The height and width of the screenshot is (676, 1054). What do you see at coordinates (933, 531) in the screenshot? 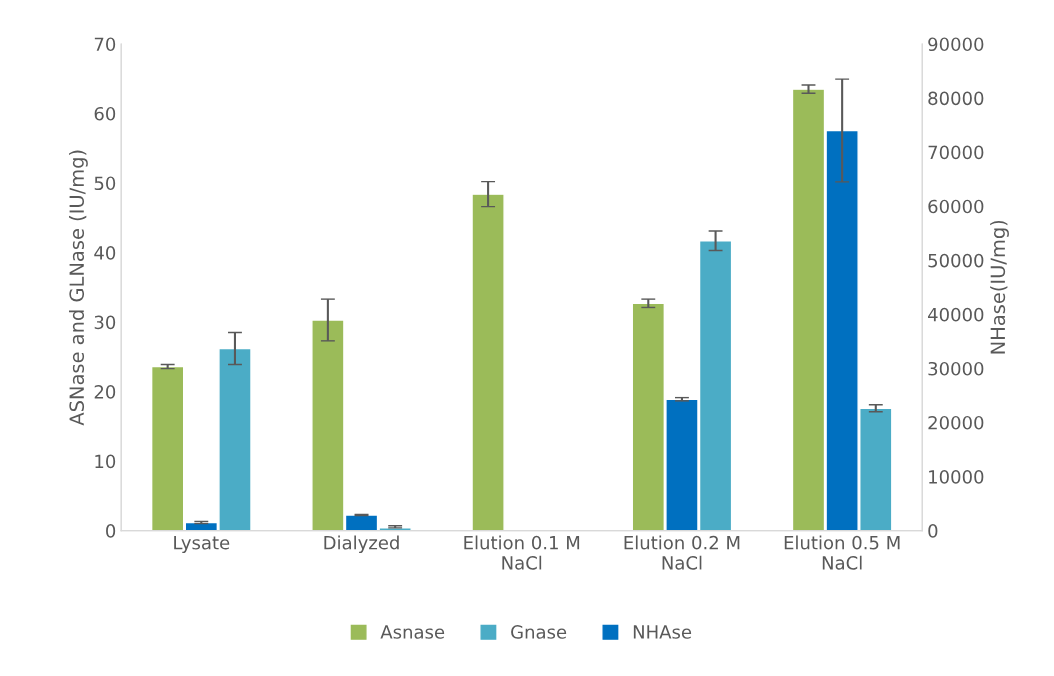
I see `y2-tick-label: 0` at bounding box center [933, 531].